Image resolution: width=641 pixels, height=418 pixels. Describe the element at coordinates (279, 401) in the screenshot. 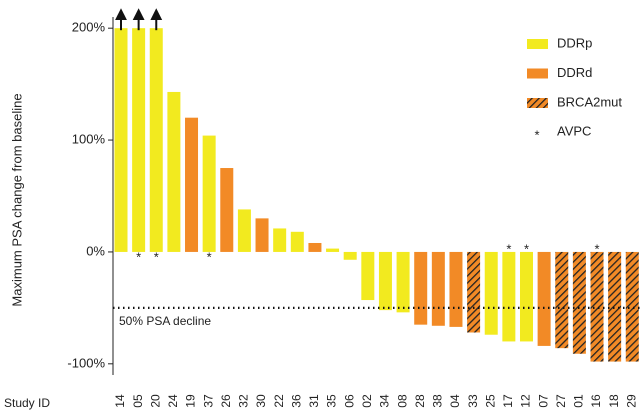

I see `x-tick-label: 22` at that location.